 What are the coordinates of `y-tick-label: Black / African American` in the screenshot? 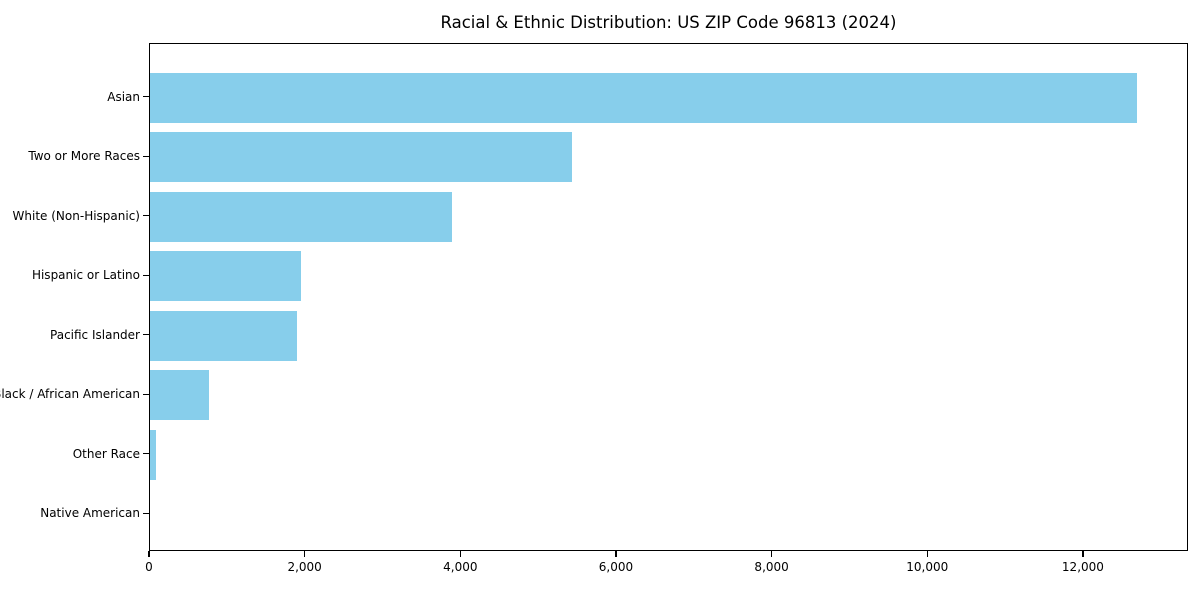 It's located at (70, 394).